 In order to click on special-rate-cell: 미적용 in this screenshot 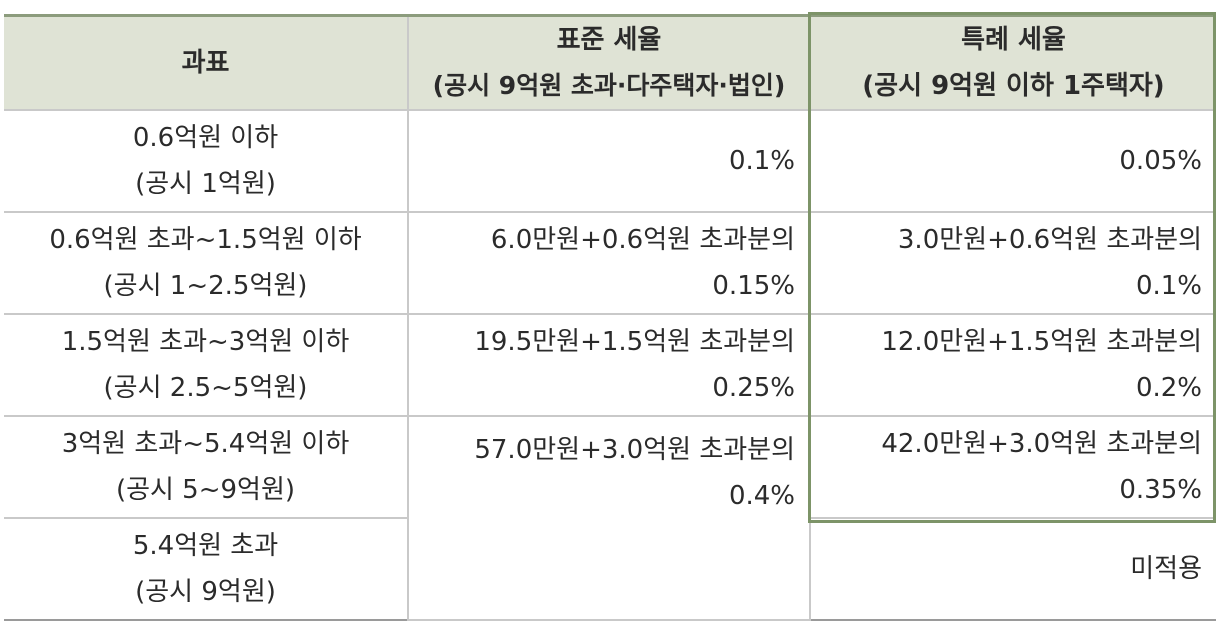, I will do `click(1013, 569)`.